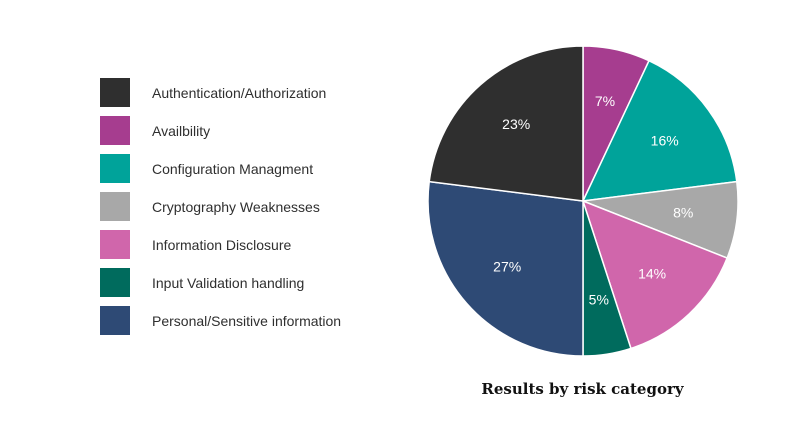 This screenshot has height=444, width=810. What do you see at coordinates (605, 101) in the screenshot?
I see `slice-label: 7%` at bounding box center [605, 101].